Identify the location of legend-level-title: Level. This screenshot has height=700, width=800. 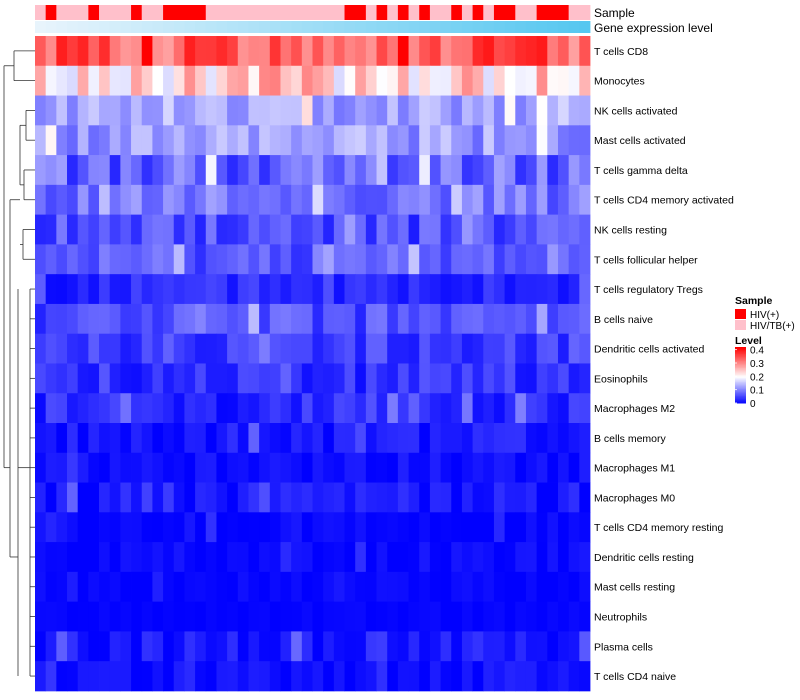
(748, 341).